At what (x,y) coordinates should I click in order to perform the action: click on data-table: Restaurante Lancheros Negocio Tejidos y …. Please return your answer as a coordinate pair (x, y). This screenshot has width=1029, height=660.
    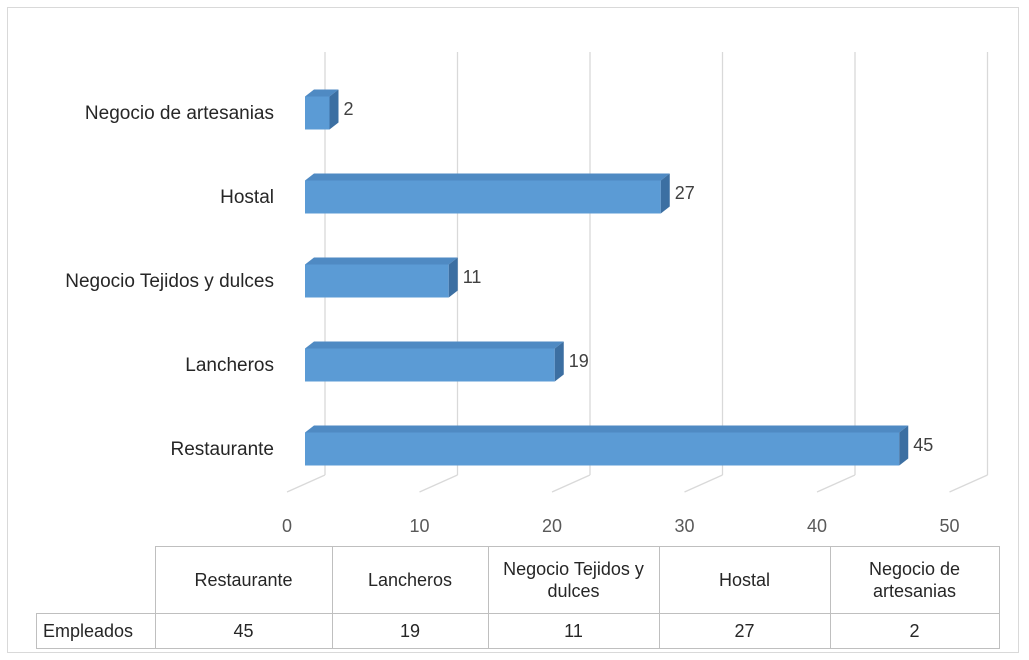
    Looking at the image, I should click on (518, 597).